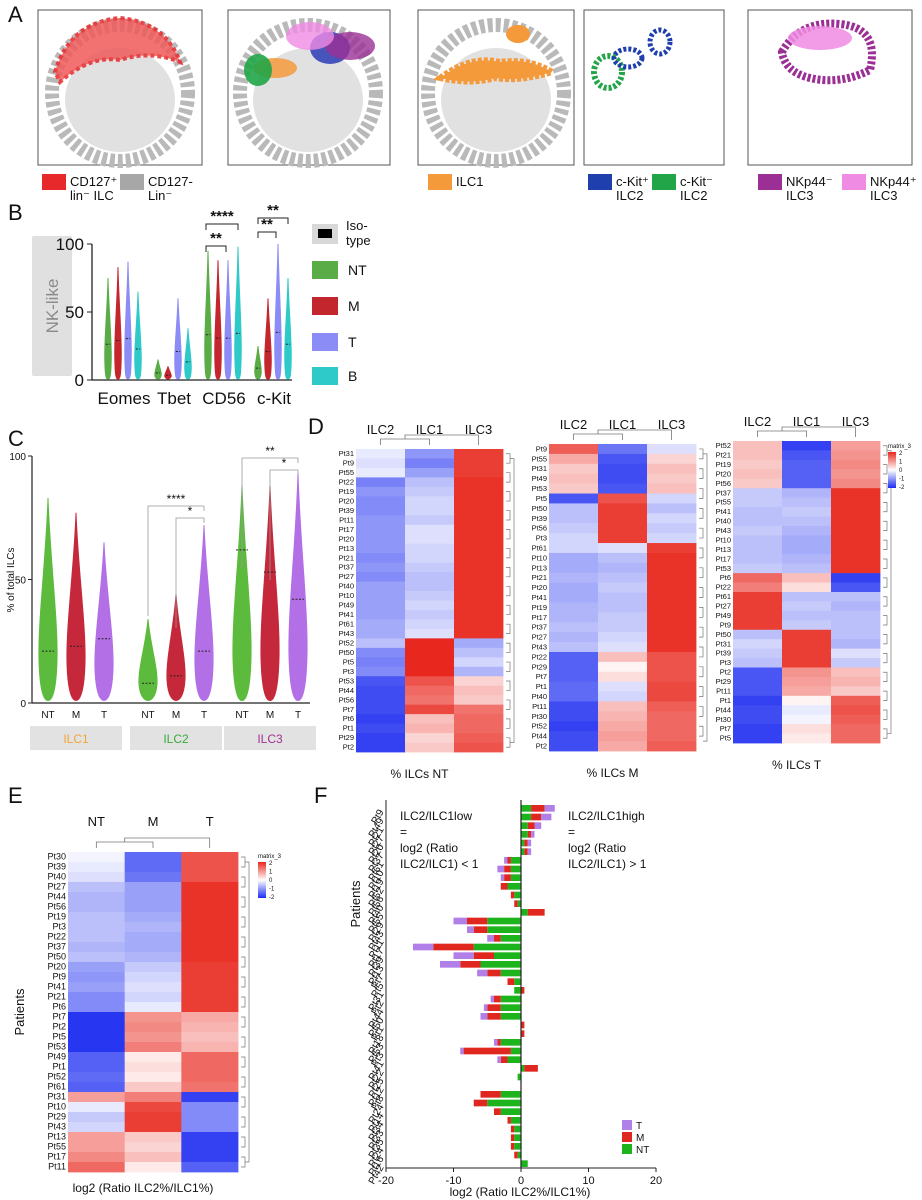 Image resolution: width=922 pixels, height=1200 pixels. What do you see at coordinates (56, 947) in the screenshot?
I see `row-label: Pt37` at bounding box center [56, 947].